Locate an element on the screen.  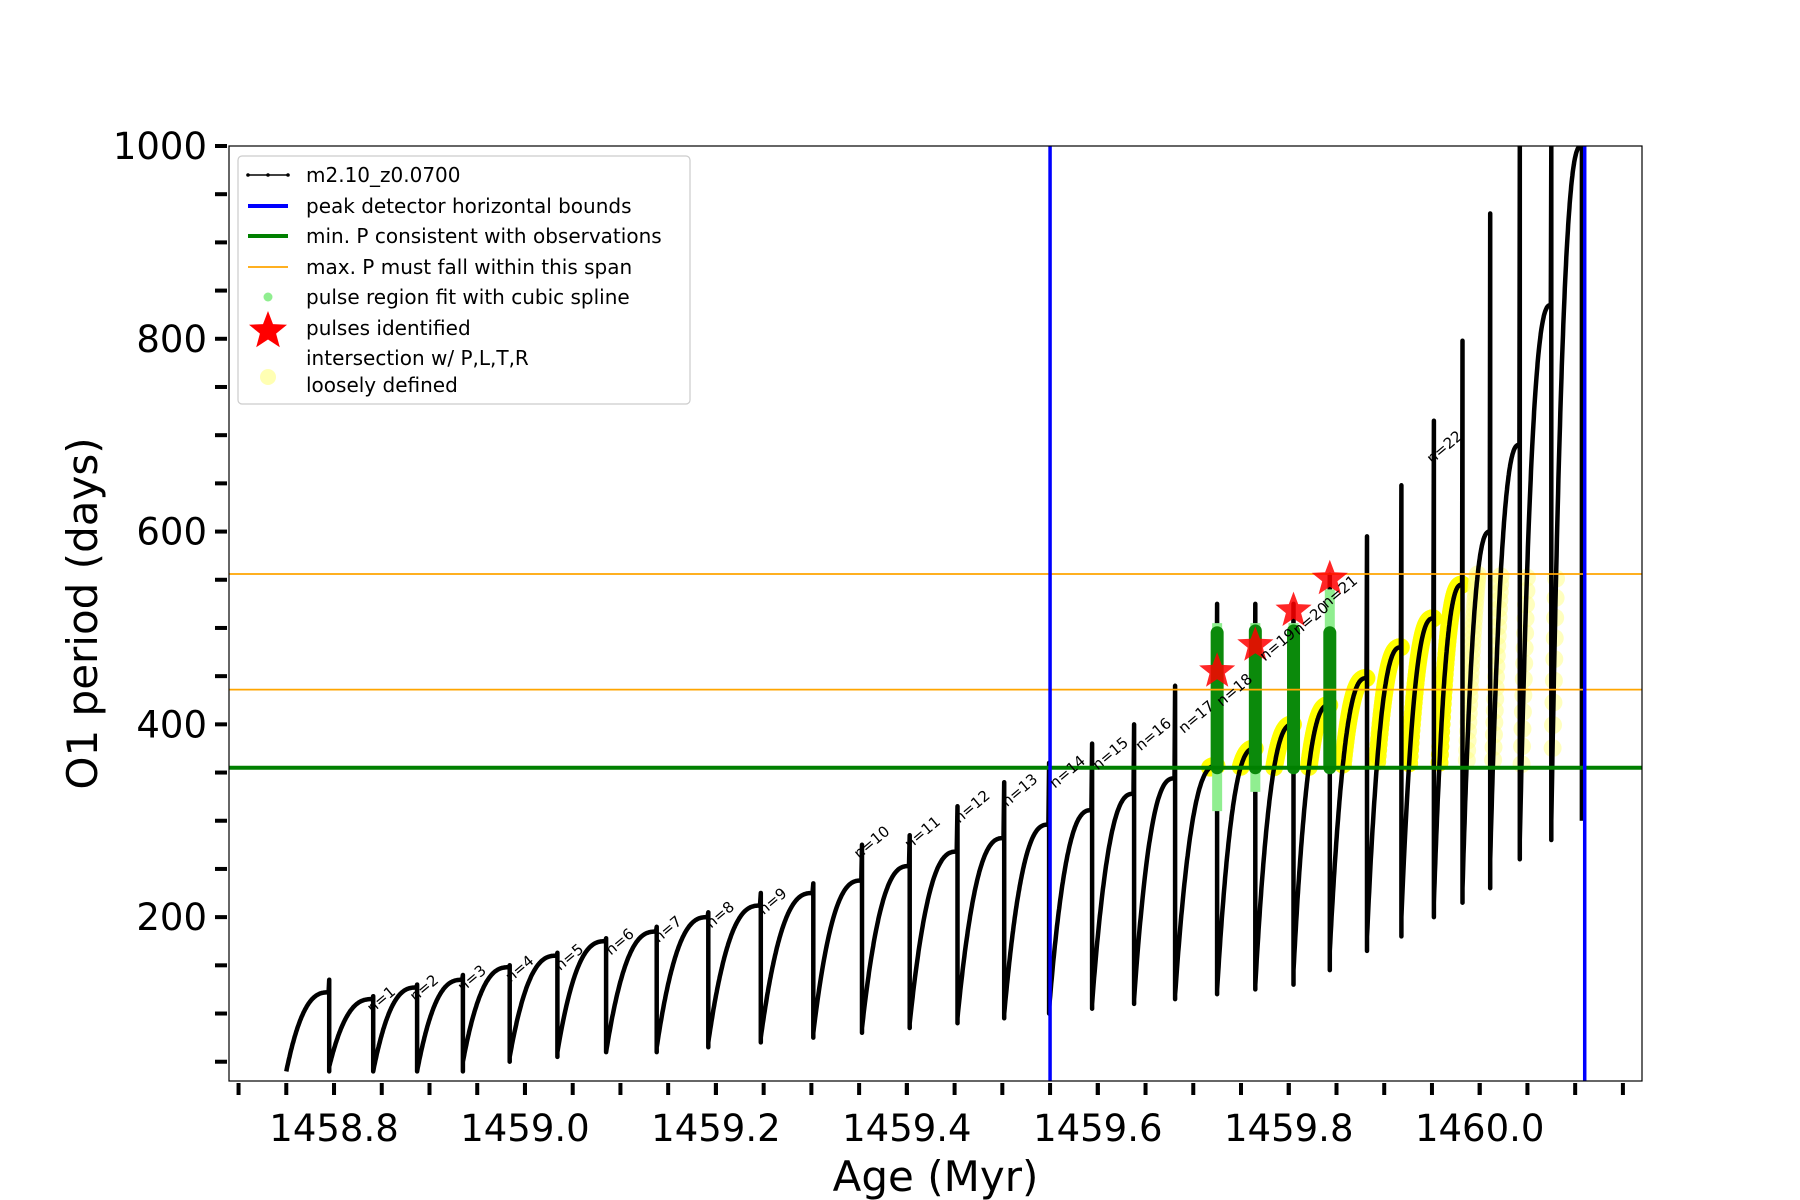
pulse-stars is located at coordinates (1273, 623).